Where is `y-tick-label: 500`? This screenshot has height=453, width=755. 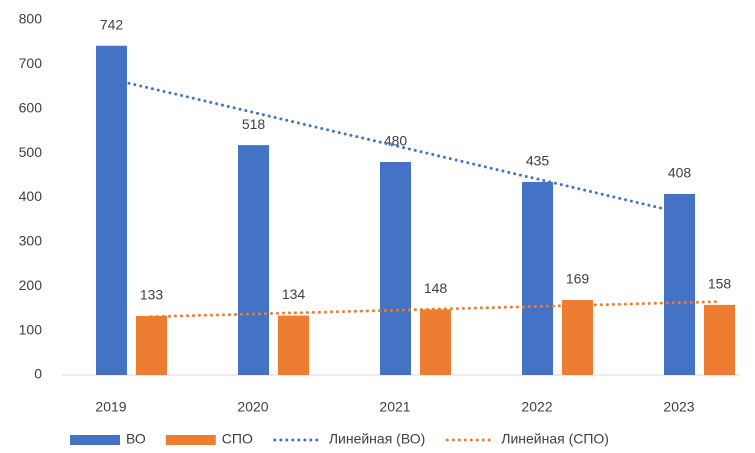
y-tick-label: 500 is located at coordinates (31, 152).